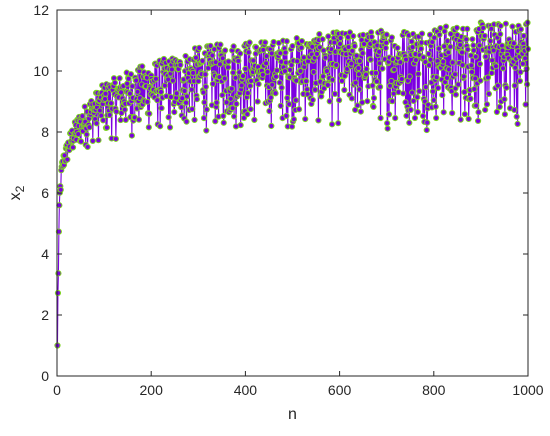 The height and width of the screenshot is (436, 550). Describe the element at coordinates (45, 132) in the screenshot. I see `y-tick-label: 8` at that location.